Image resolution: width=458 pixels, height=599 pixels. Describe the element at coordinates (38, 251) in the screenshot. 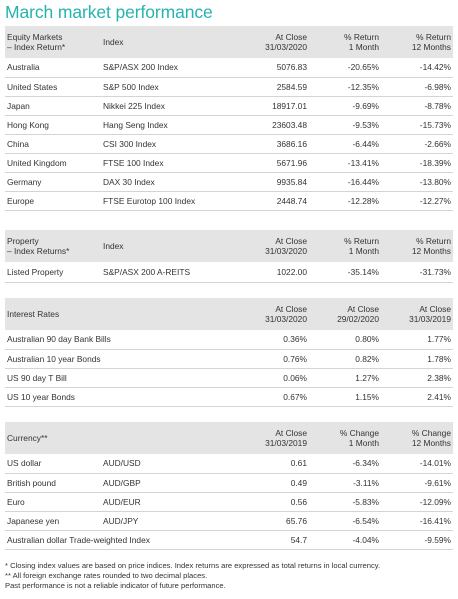

I see `header-text: – Index Returns*` at that location.